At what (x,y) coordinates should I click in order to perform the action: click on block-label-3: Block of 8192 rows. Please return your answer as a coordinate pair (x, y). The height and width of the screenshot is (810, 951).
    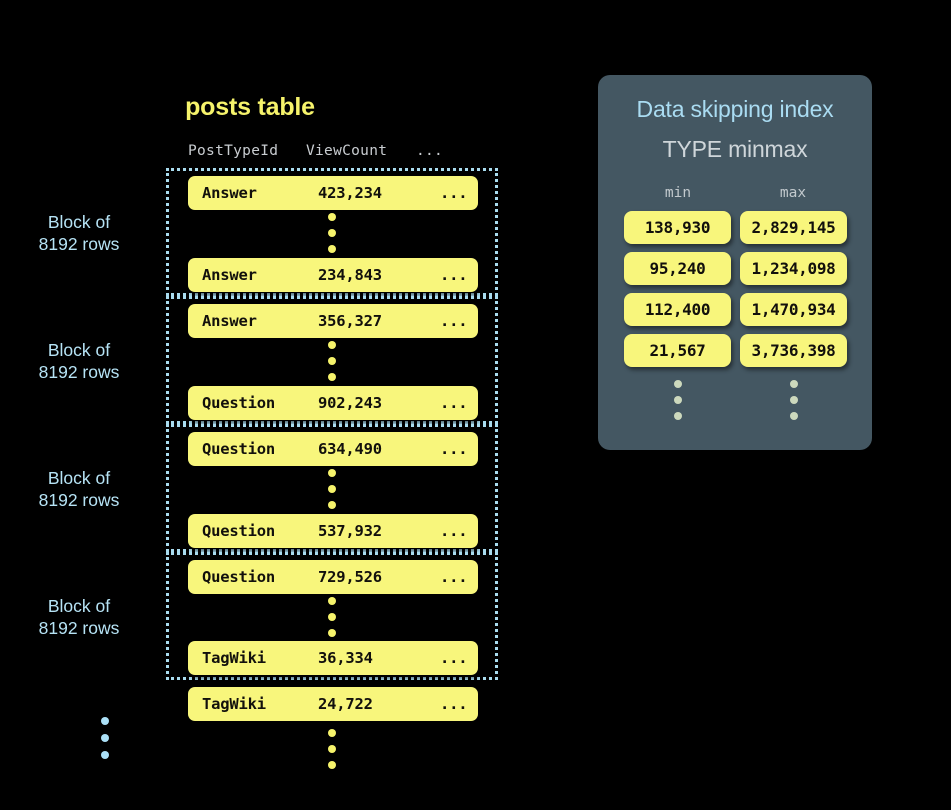
    Looking at the image, I should click on (79, 489).